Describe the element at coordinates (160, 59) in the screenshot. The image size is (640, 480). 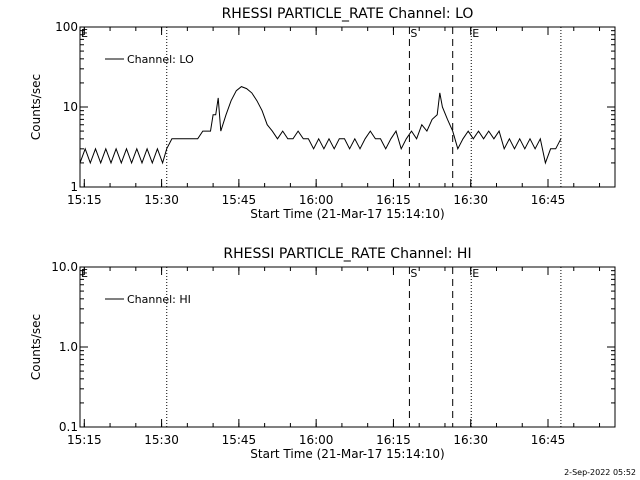
I see `legend-label: Channel: LO` at that location.